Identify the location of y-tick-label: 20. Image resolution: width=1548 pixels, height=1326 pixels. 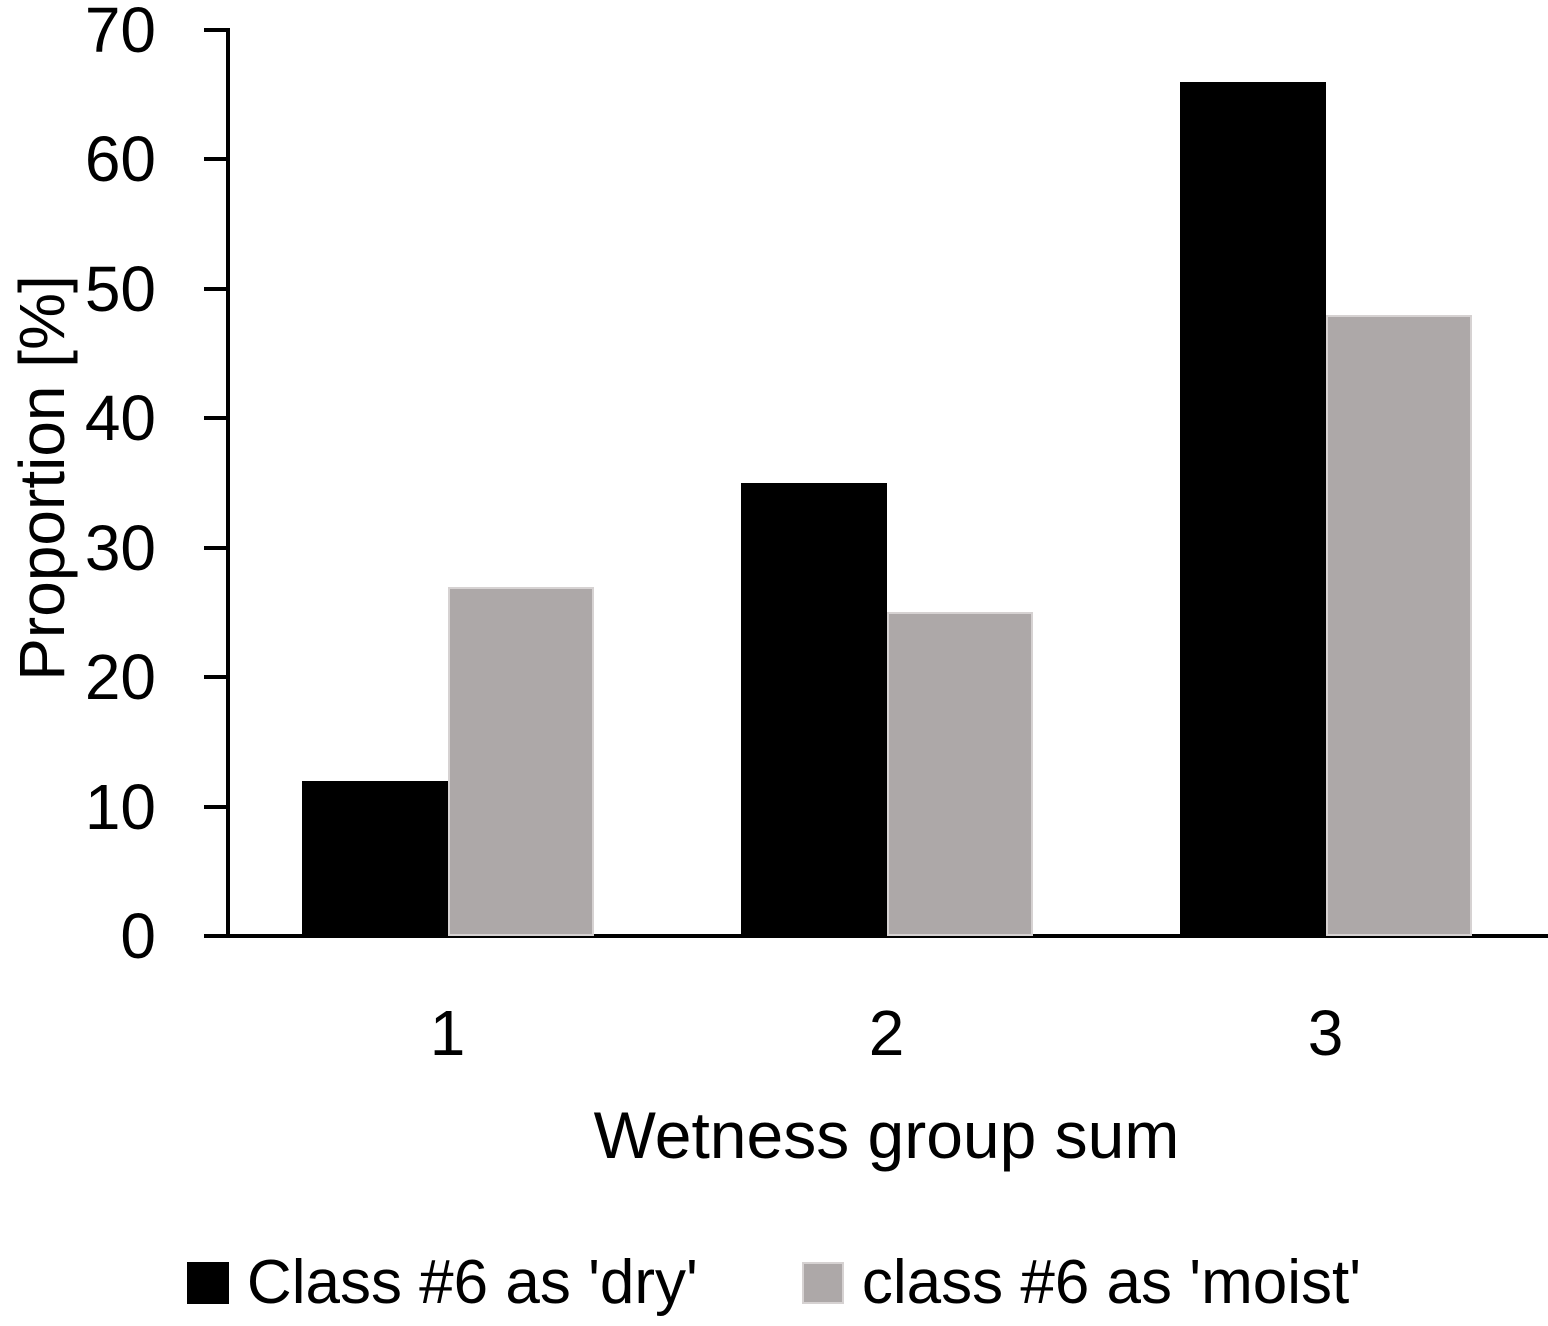
(120, 677).